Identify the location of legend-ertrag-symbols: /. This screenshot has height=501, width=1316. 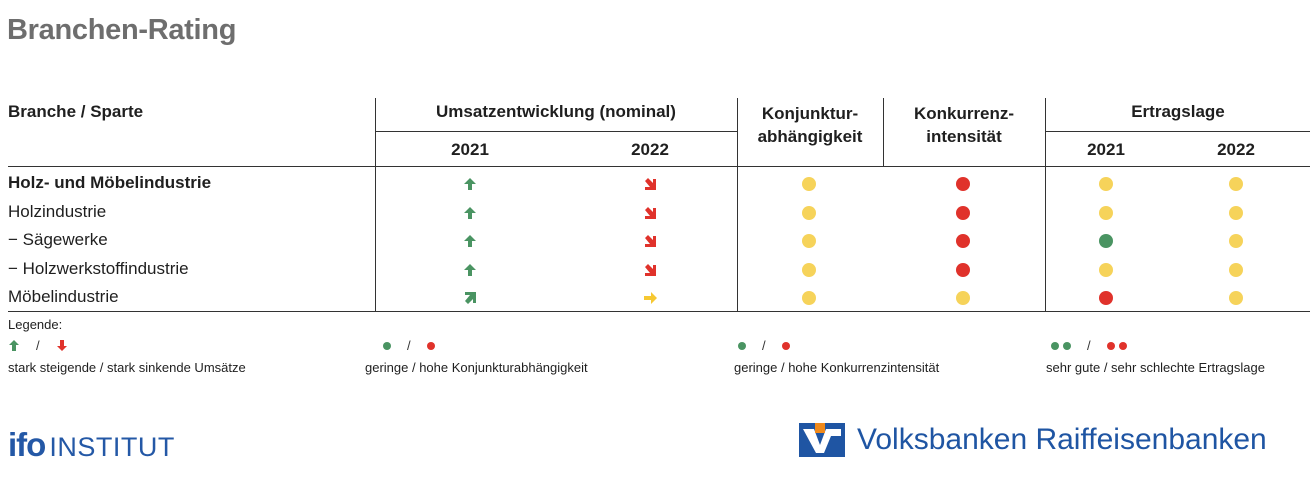
(1089, 345).